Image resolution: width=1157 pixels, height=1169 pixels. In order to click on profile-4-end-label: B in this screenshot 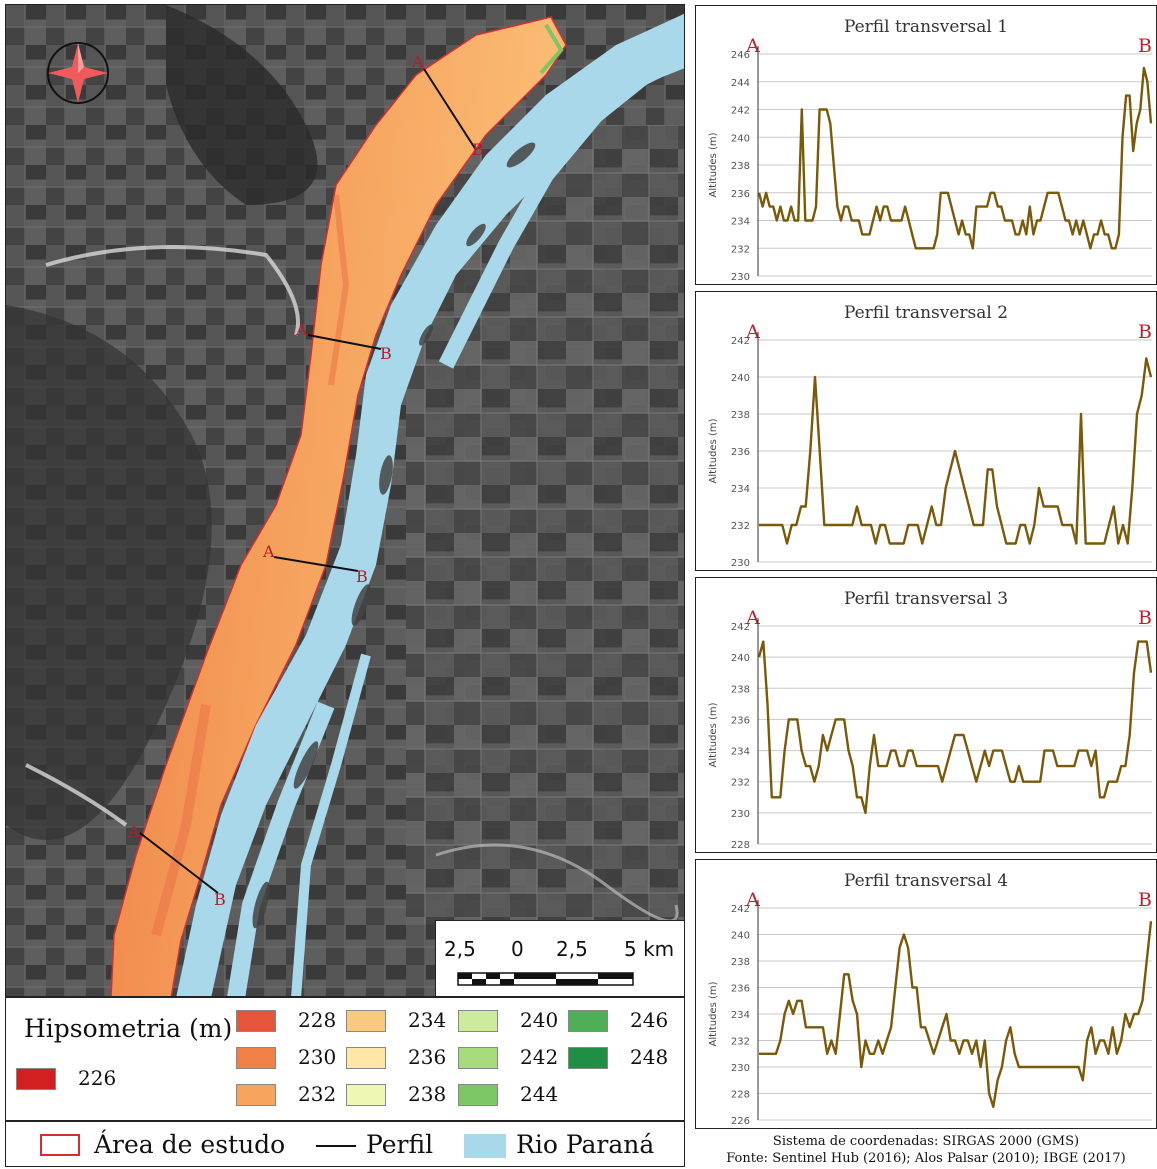, I will do `click(1145, 900)`.